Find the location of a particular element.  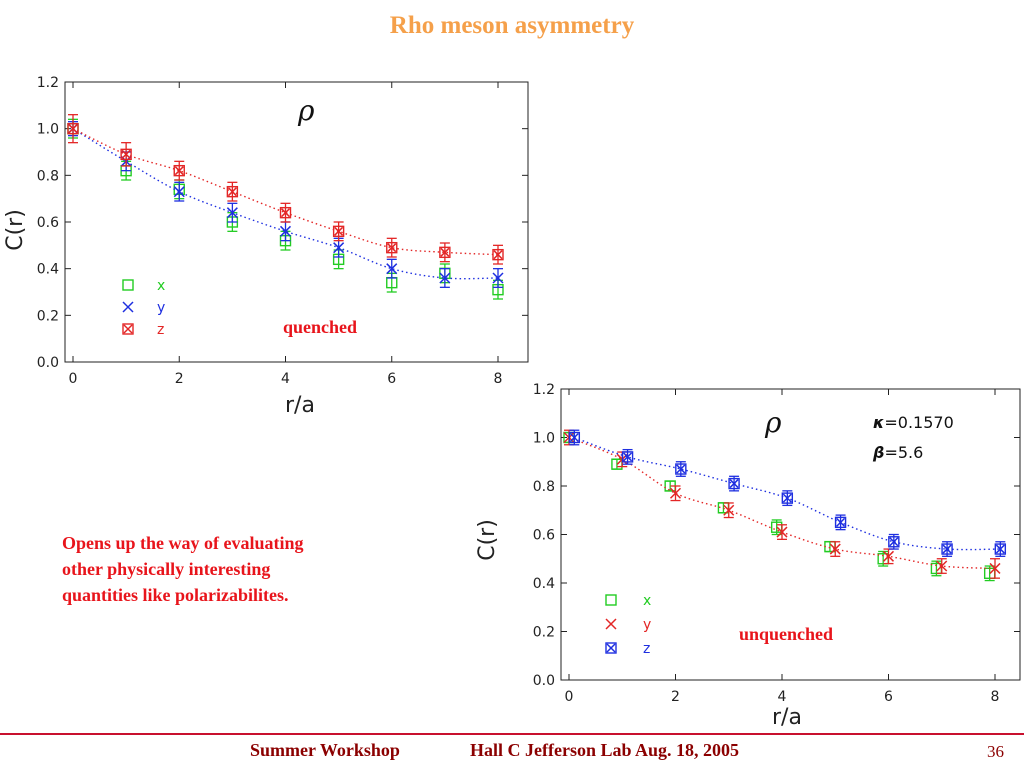

note-line: other physically interesting is located at coordinates (166, 569).